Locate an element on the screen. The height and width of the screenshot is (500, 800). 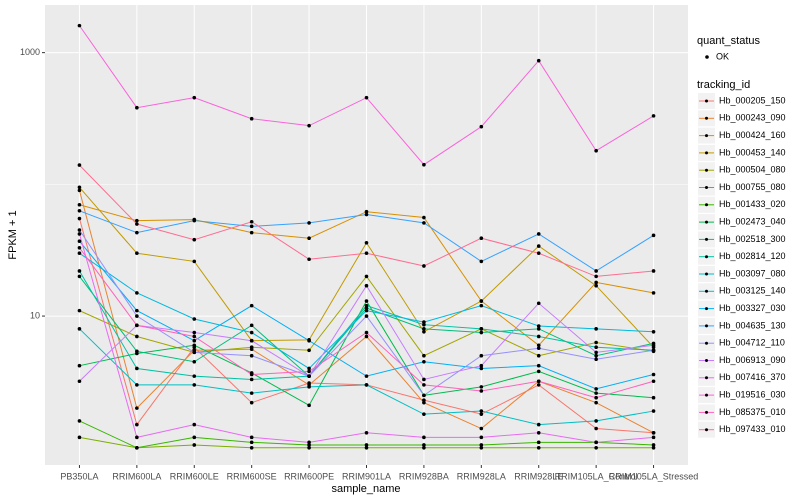
legend-label: Hb_019516_030 is located at coordinates (752, 394).